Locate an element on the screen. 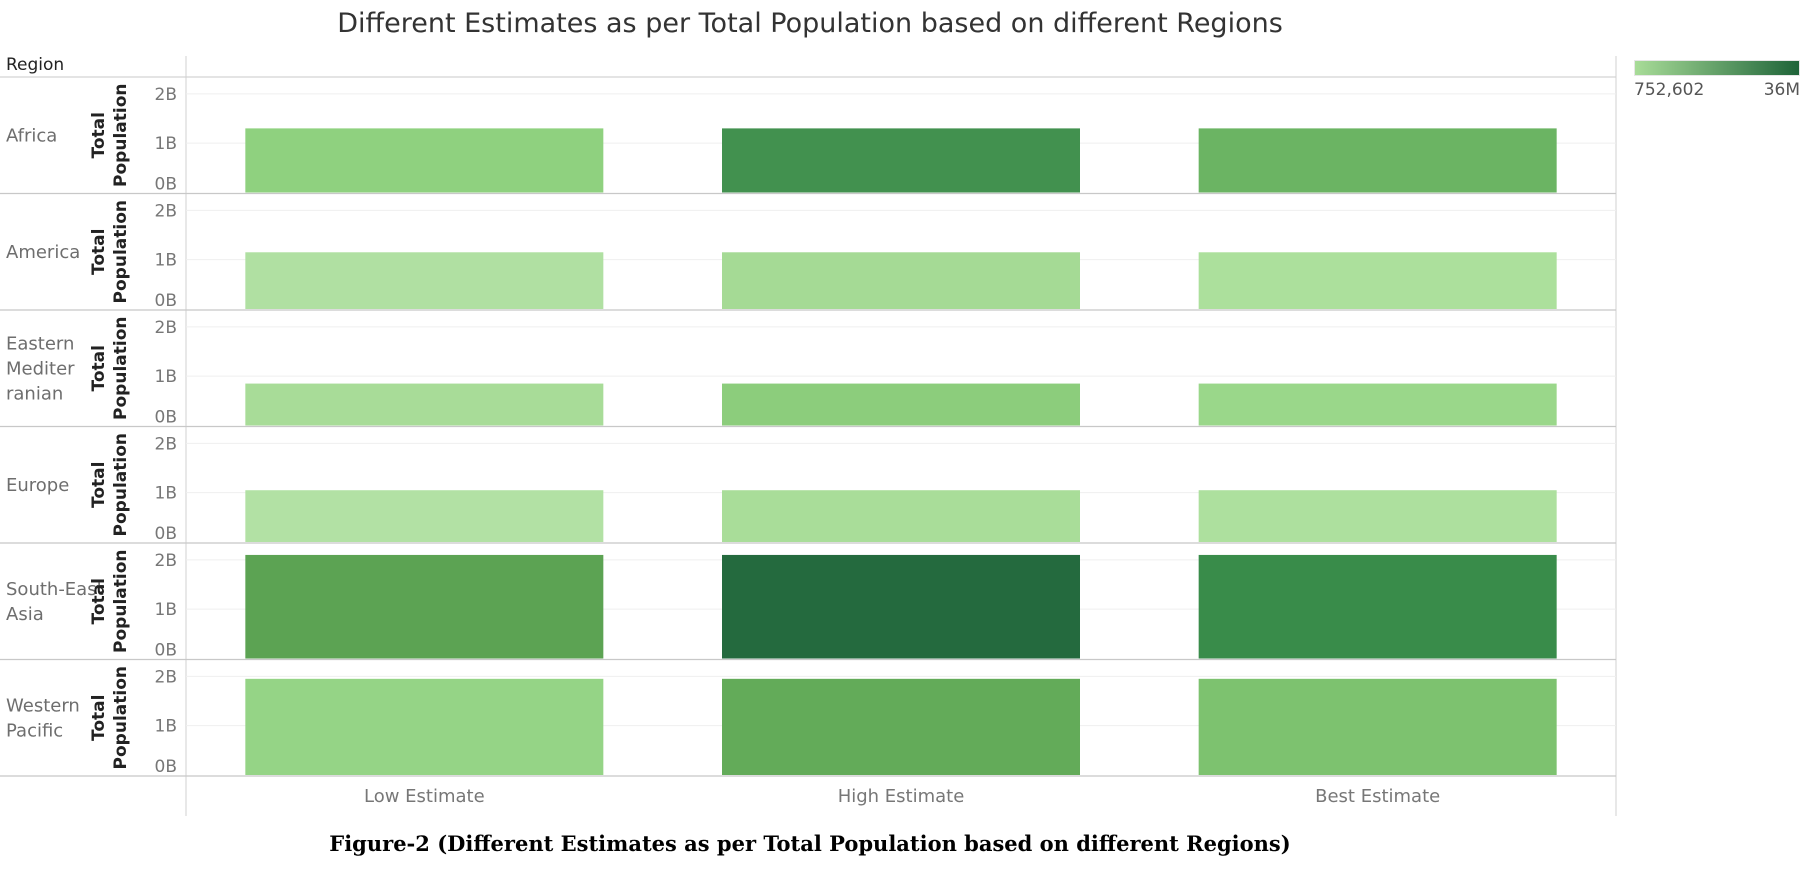 This screenshot has width=1813, height=882. region-header: Region is located at coordinates (35, 65).